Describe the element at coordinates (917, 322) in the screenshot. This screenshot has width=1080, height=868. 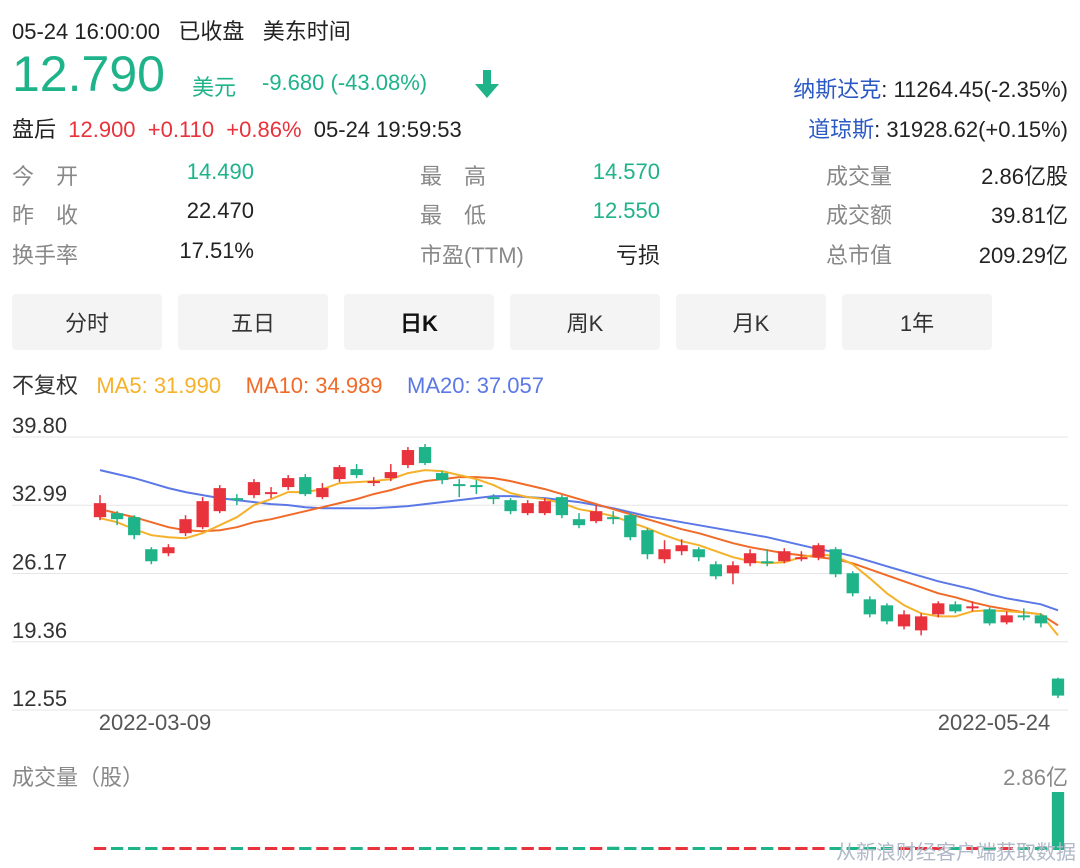
I see `tab-one-year: 1年` at that location.